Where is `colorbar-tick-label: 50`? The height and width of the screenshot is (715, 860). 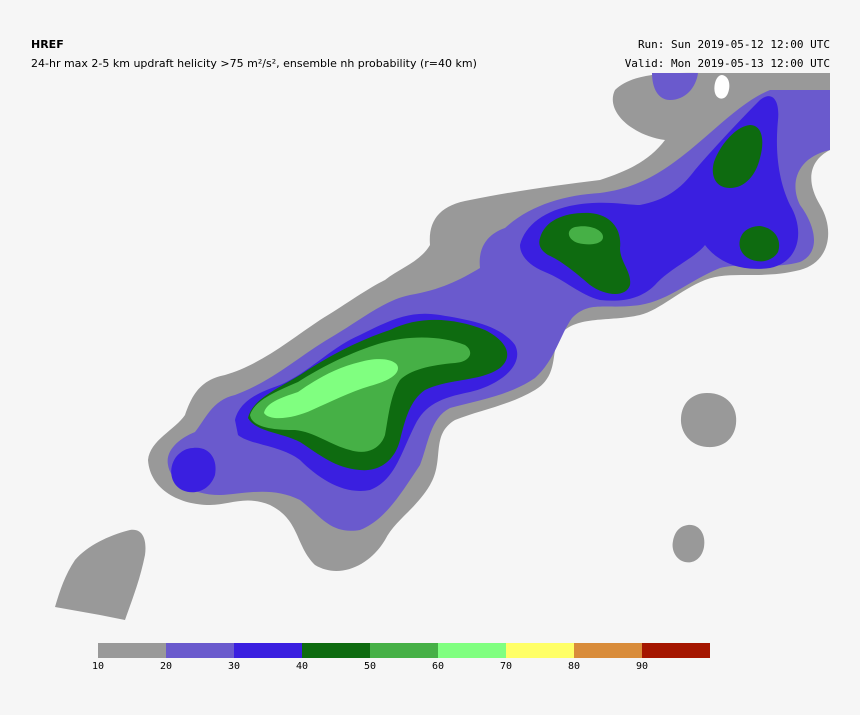 colorbar-tick-label: 50 is located at coordinates (370, 666).